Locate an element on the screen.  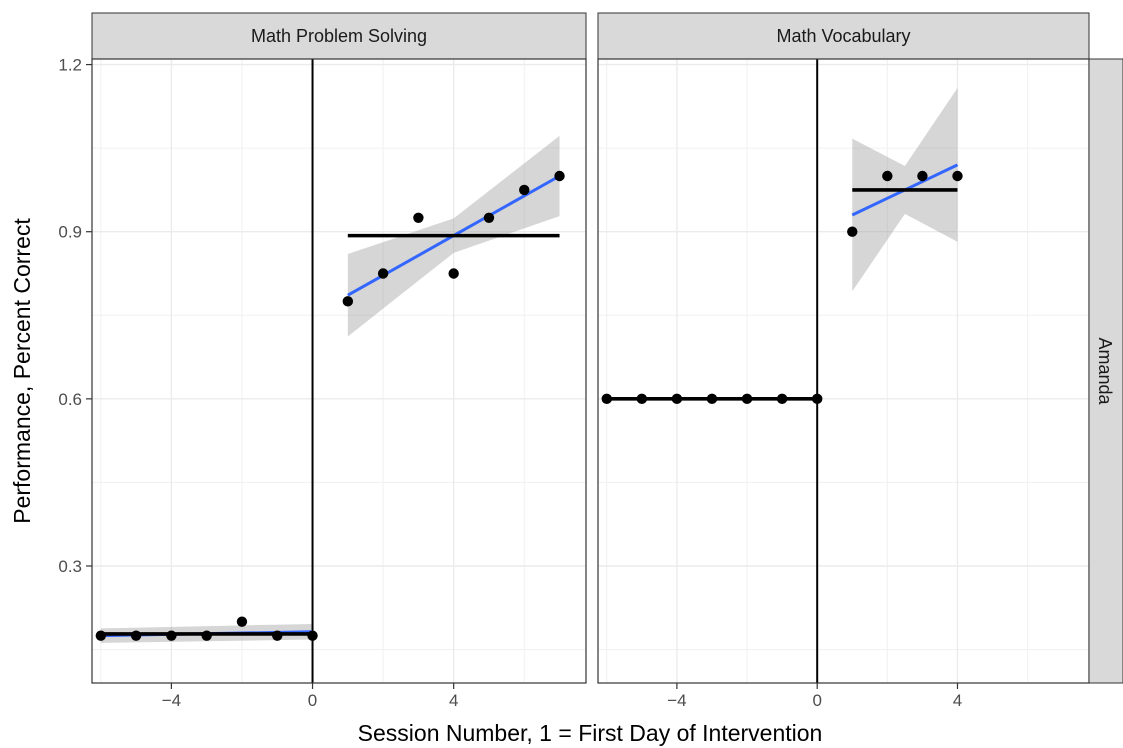
x-axis: −4 0 4 −4 0 4 is located at coordinates (562, 696).